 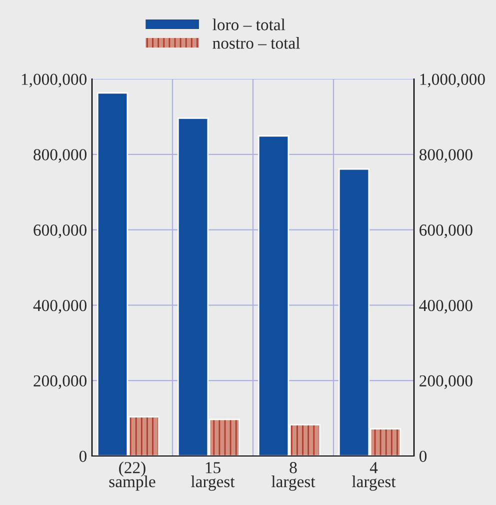 I want to click on y-tick-label: 0, so click(x=83, y=456).